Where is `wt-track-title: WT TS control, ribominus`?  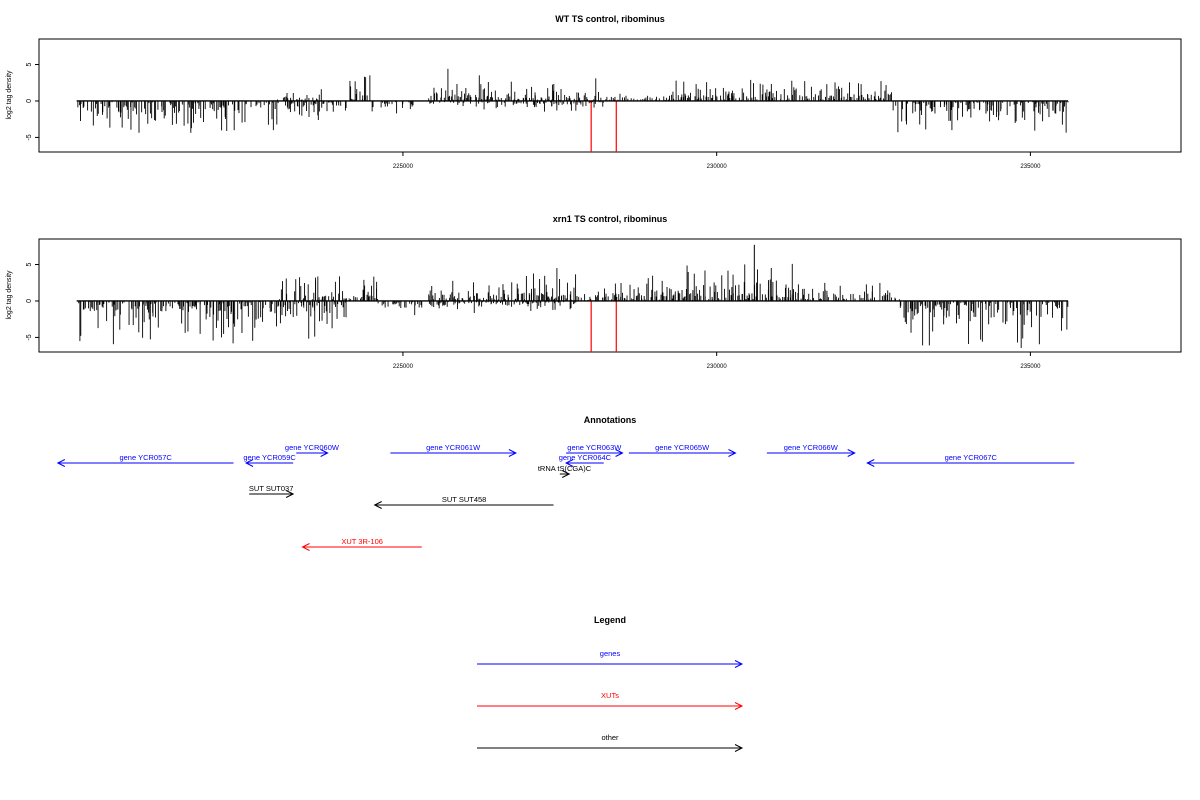
wt-track-title: WT TS control, ribominus is located at coordinates (610, 19).